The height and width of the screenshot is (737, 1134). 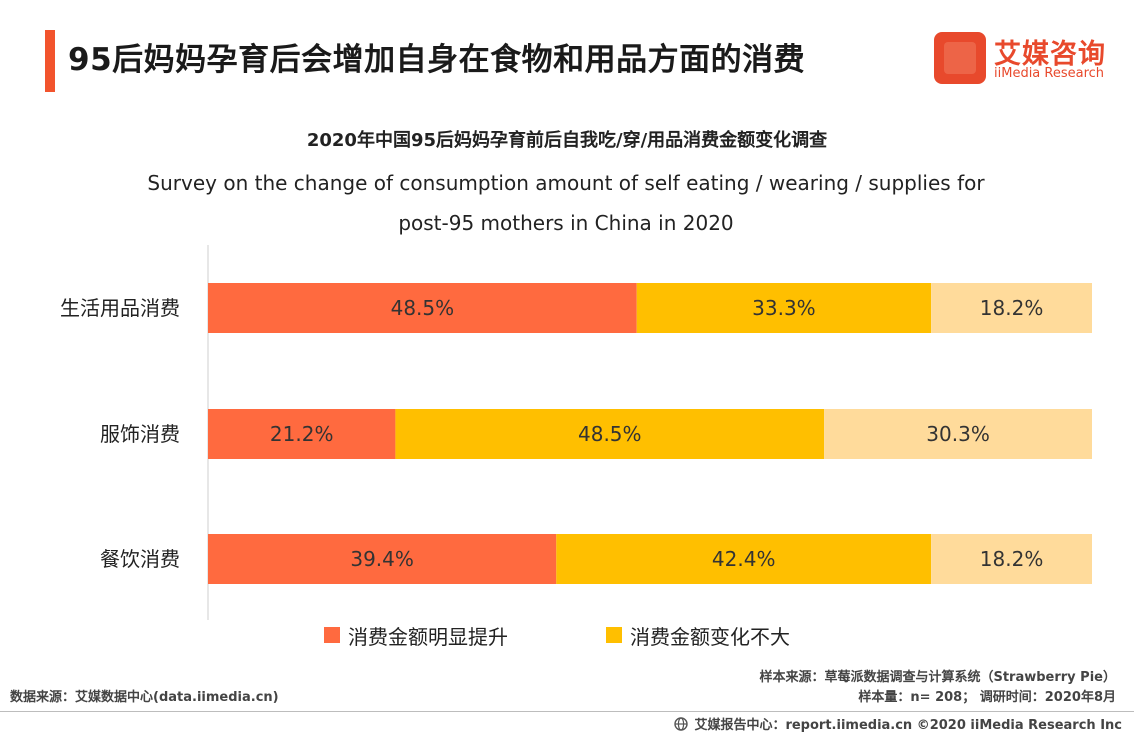 I want to click on logo-mark-icon, so click(x=960, y=58).